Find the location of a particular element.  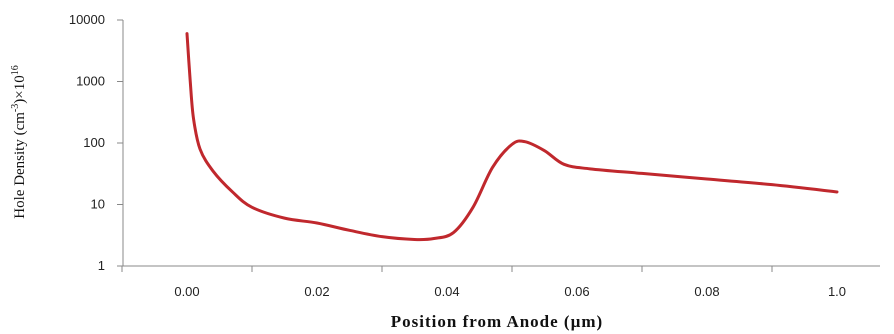

x-tick-label: 0.02 is located at coordinates (316, 291).